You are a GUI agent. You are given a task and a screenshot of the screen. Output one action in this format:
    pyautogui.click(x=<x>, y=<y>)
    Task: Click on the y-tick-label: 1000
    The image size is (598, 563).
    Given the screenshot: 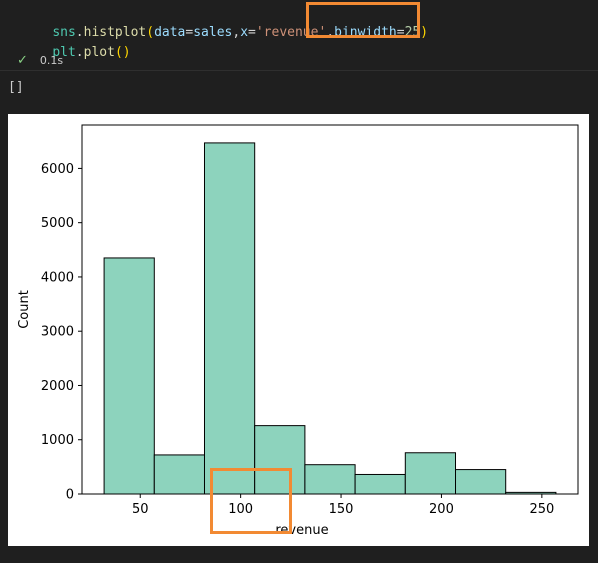 What is the action you would take?
    pyautogui.click(x=57, y=440)
    